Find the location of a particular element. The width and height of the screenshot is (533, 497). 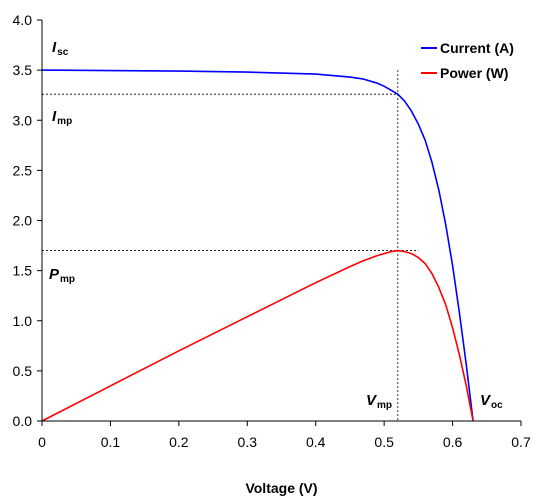

x-tick-label: 0.1 is located at coordinates (111, 442).